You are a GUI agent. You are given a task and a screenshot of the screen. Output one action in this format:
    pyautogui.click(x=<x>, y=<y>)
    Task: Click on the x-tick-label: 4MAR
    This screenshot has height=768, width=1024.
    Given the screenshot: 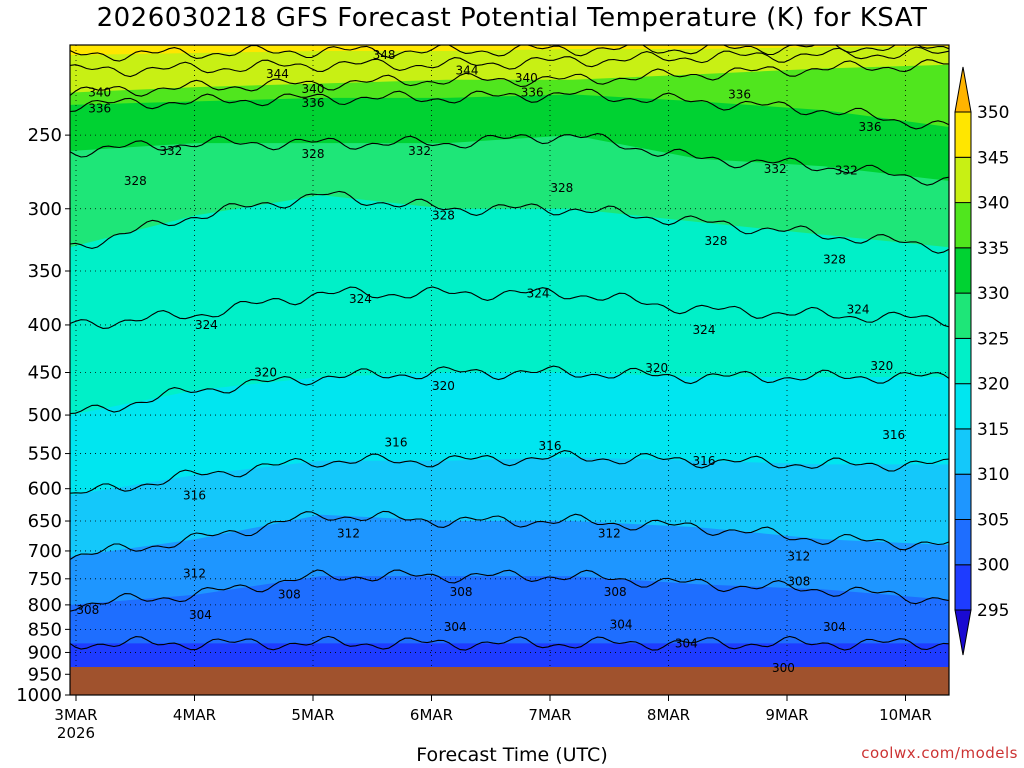 What is the action you would take?
    pyautogui.click(x=194, y=715)
    